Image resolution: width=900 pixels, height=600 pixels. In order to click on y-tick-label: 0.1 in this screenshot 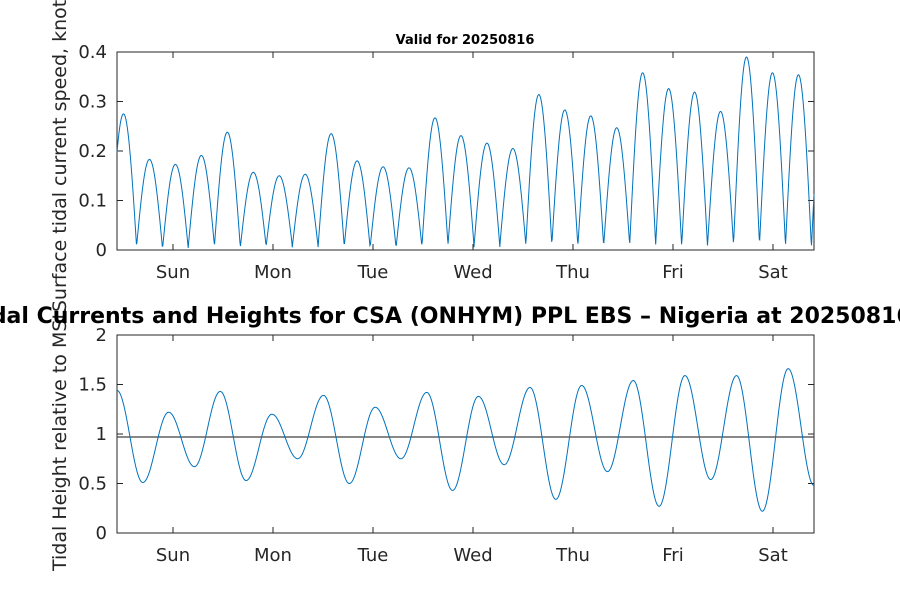, I will do `click(92, 201)`.